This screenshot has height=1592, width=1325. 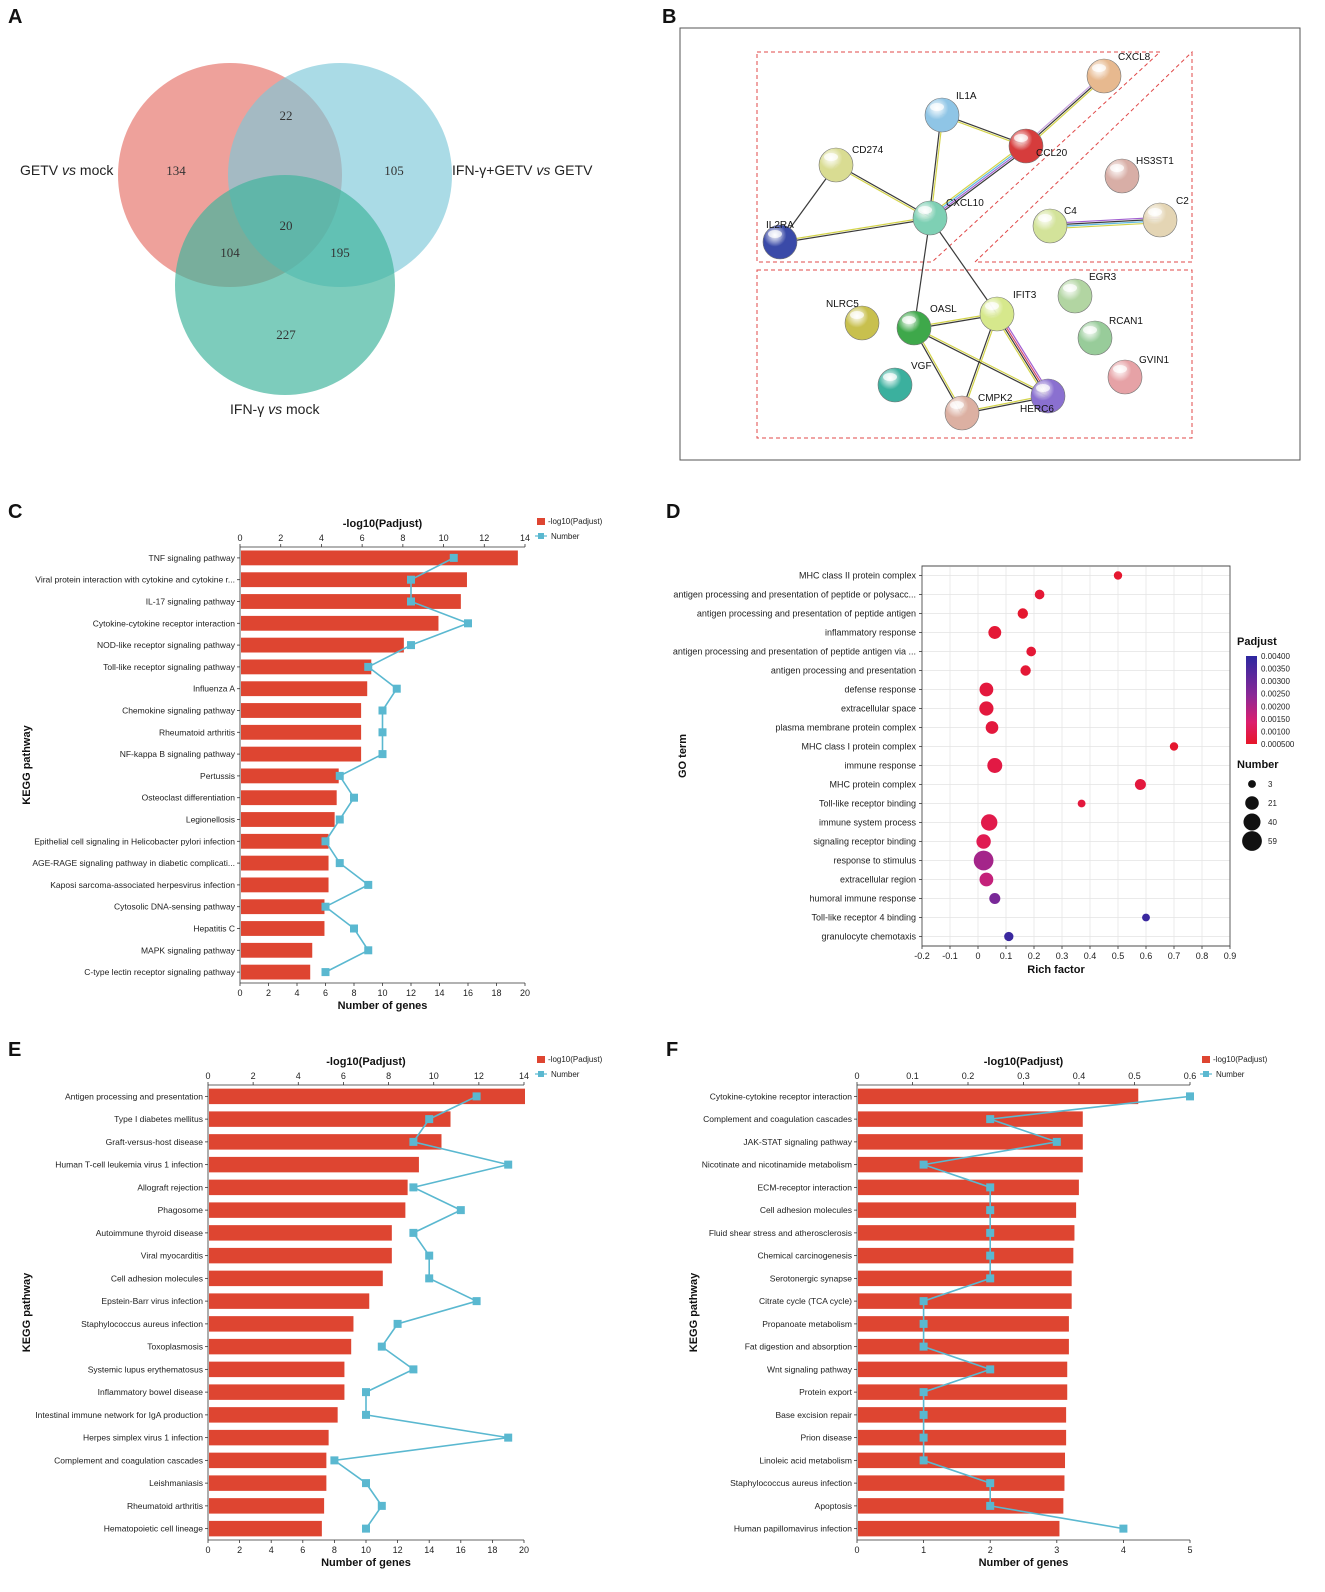 I want to click on number-point-c-type-lectin-receptor-signaling-pathway, so click(x=325, y=972).